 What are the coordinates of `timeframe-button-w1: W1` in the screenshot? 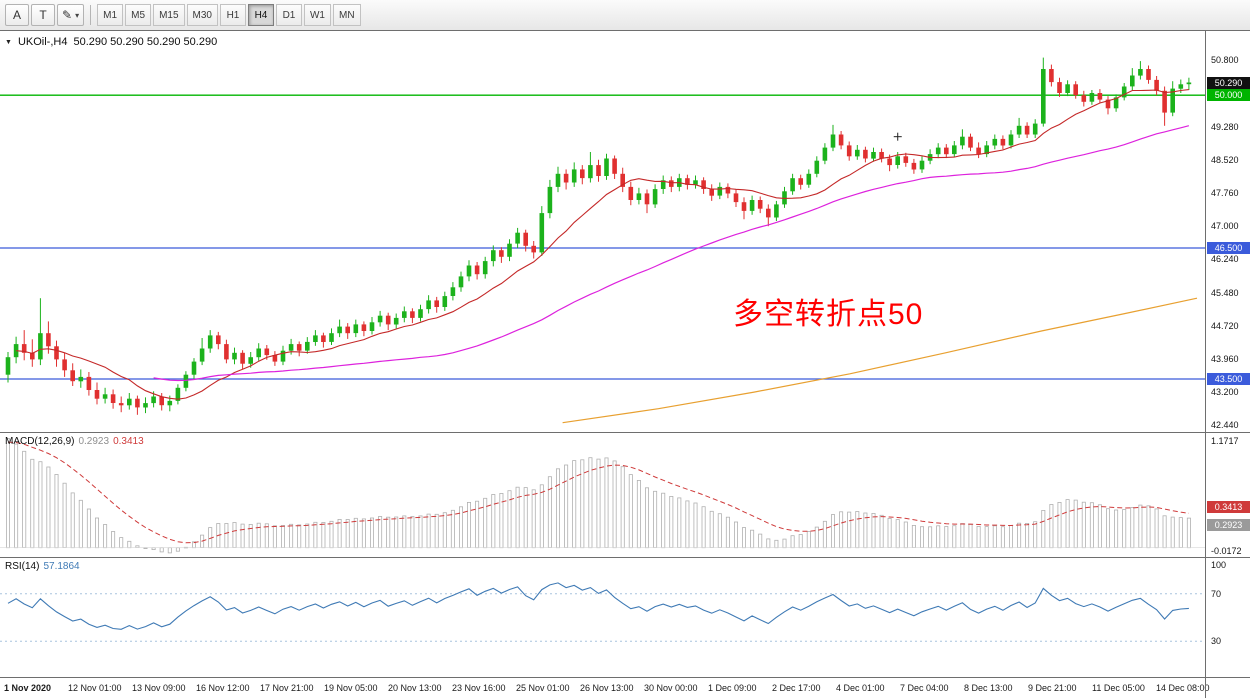 It's located at (317, 15).